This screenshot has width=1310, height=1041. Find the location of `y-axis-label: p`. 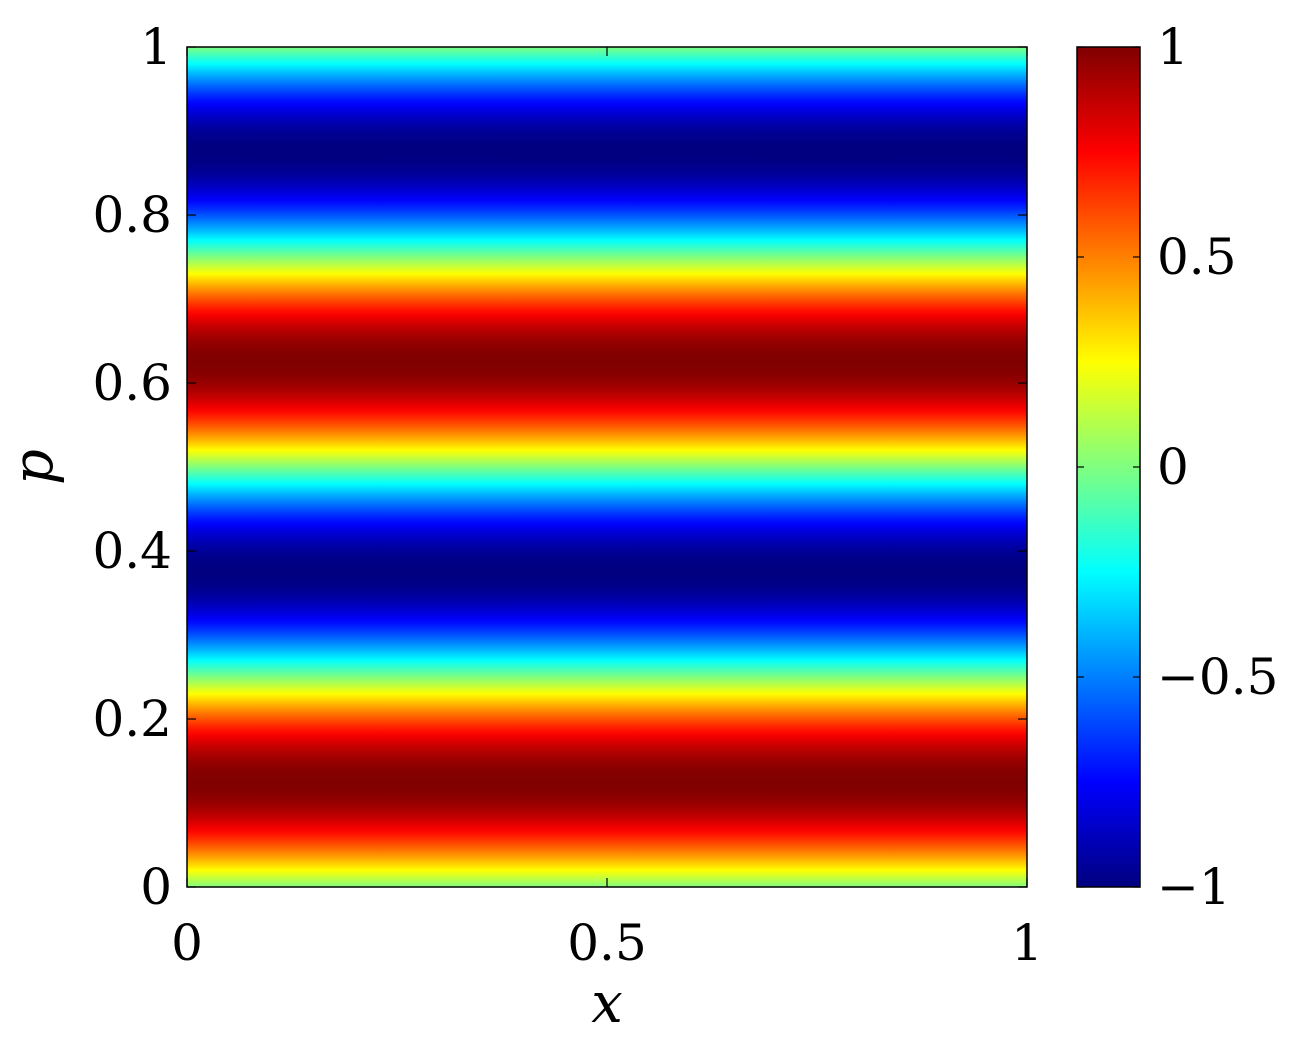

y-axis-label: p is located at coordinates (33, 467).